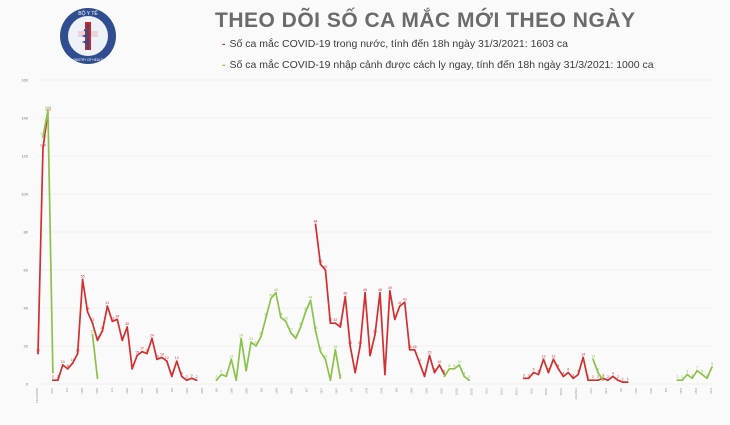  What do you see at coordinates (202, 391) in the screenshot?
I see `x-tick-label: 29/4` at bounding box center [202, 391].